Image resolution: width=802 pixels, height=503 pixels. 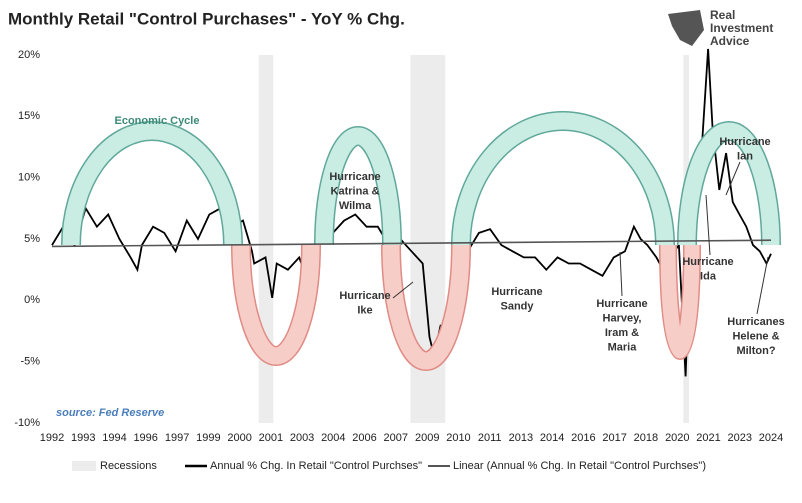 I want to click on logo: Real Investment Advice, so click(x=720, y=28).